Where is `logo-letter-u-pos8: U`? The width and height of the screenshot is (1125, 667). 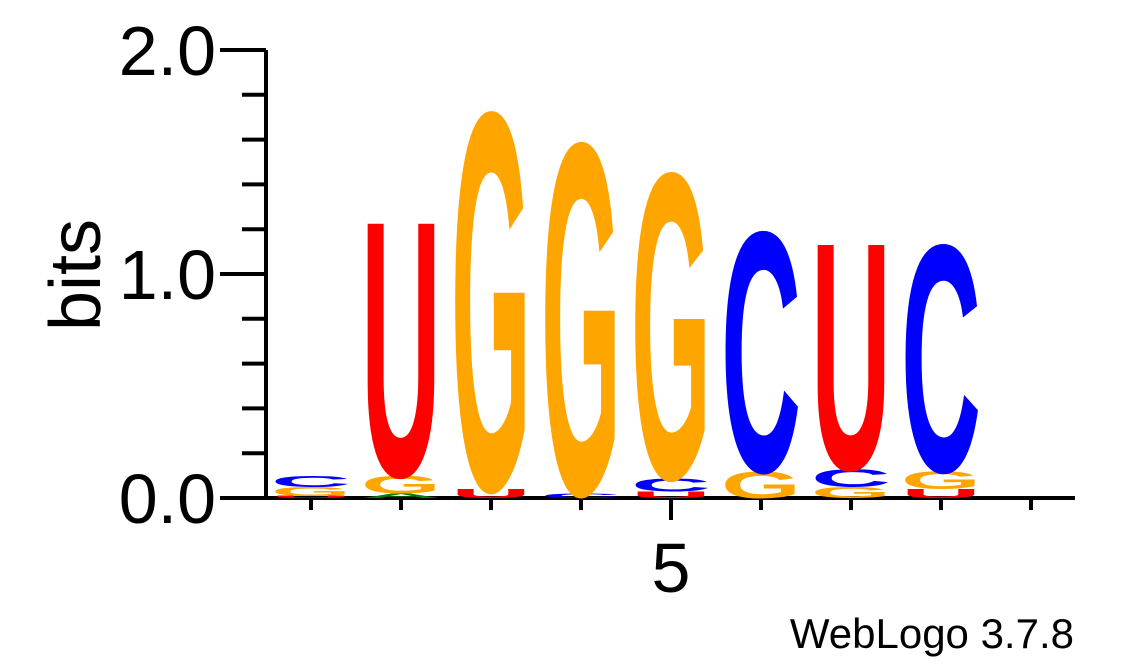 logo-letter-u-pos8: U is located at coordinates (941, 494).